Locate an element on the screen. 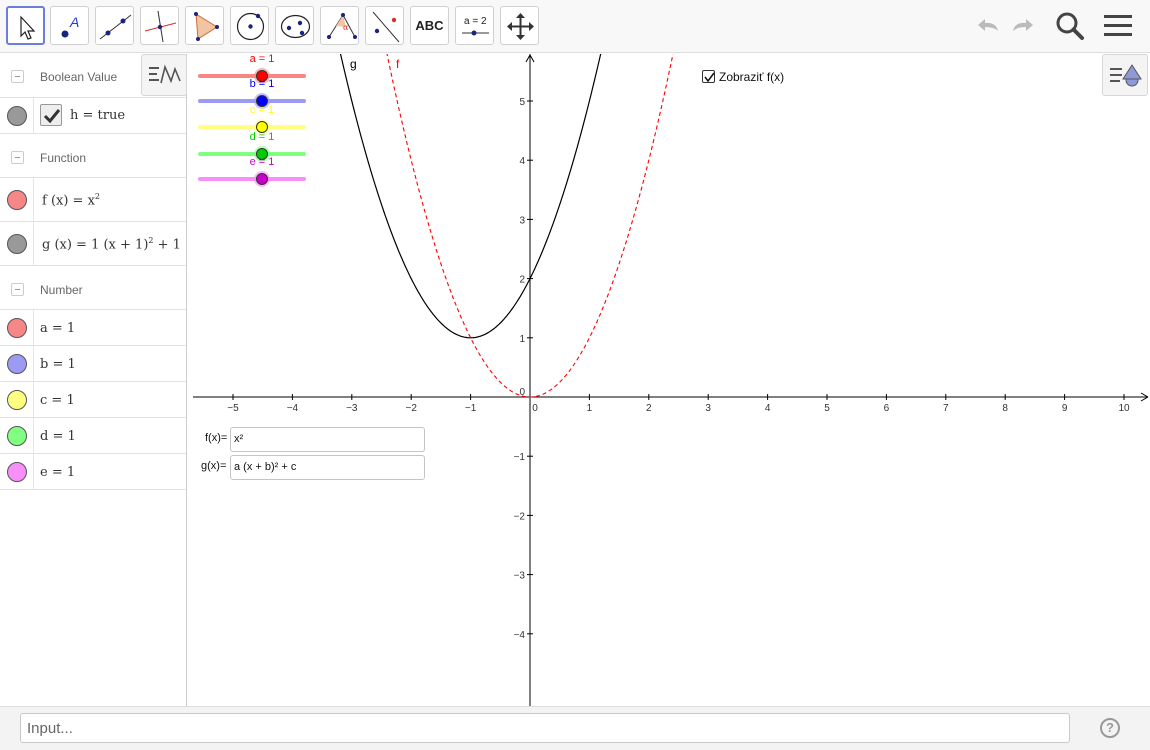 This screenshot has height=750, width=1150. move-tool is located at coordinates (25, 25).